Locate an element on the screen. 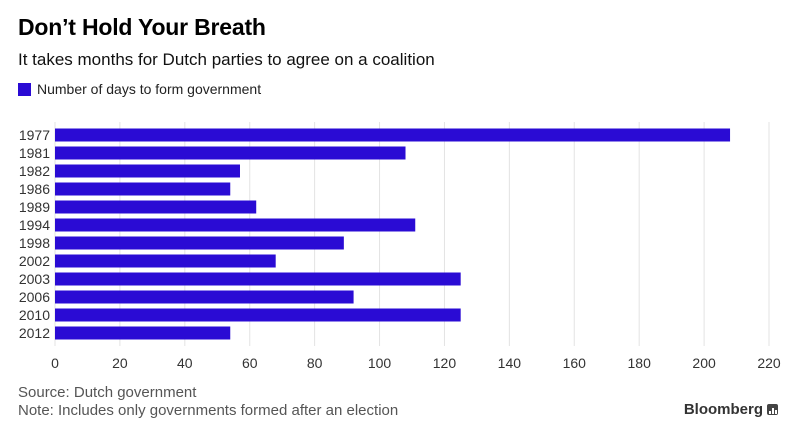  brand-logo: Bloomberg is located at coordinates (731, 409).